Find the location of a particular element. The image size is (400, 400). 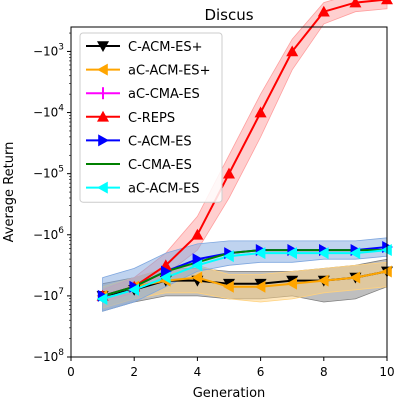

legend-label-ac-acm-es: aC-ACM-ES is located at coordinates (164, 189).